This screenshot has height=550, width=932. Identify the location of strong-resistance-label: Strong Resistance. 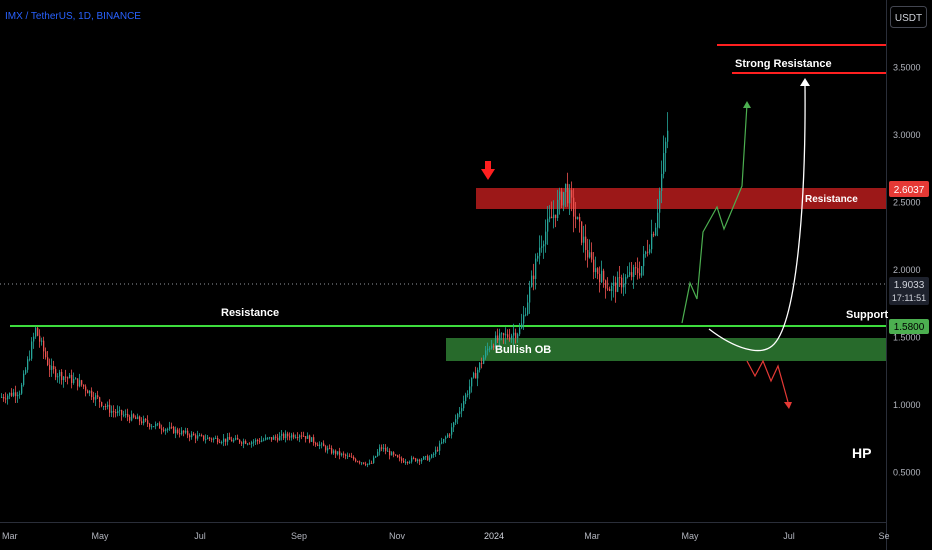
(783, 64).